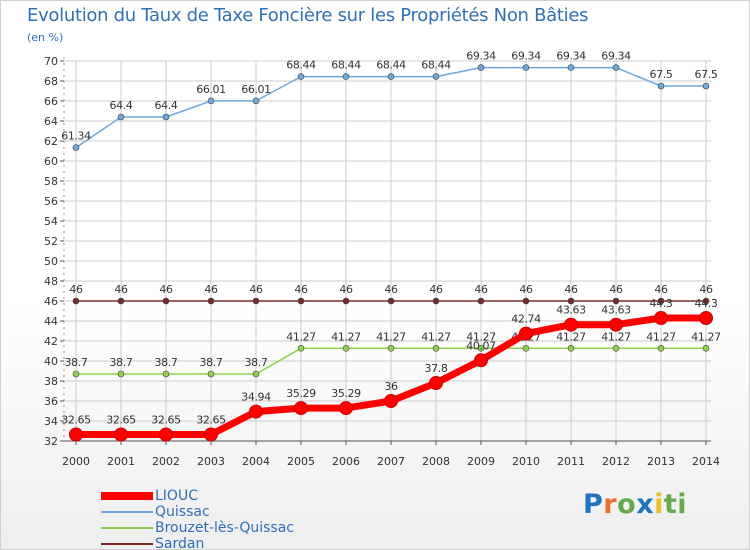 Image resolution: width=750 pixels, height=550 pixels. What do you see at coordinates (211, 461) in the screenshot?
I see `x-tick-label: 2003` at bounding box center [211, 461].